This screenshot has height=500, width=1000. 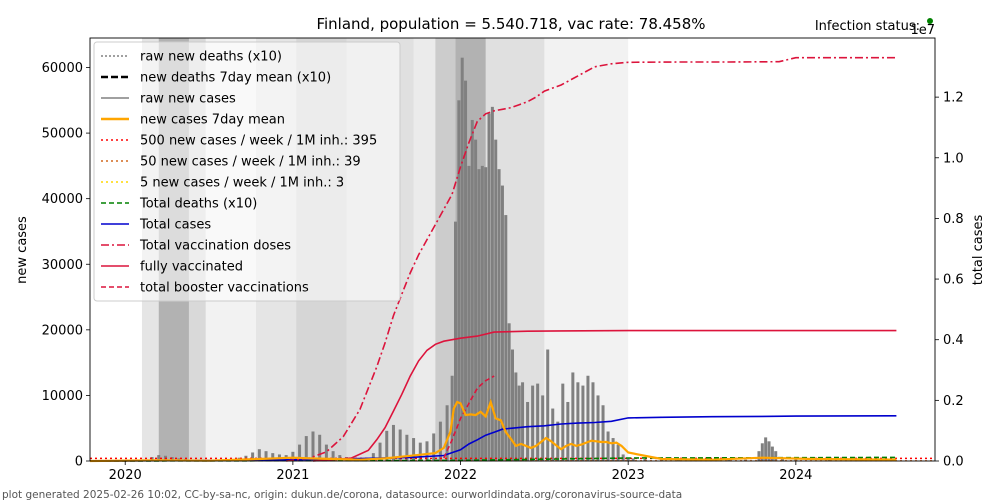 What do you see at coordinates (175, 225) in the screenshot?
I see `legend-label: Total cases` at bounding box center [175, 225].